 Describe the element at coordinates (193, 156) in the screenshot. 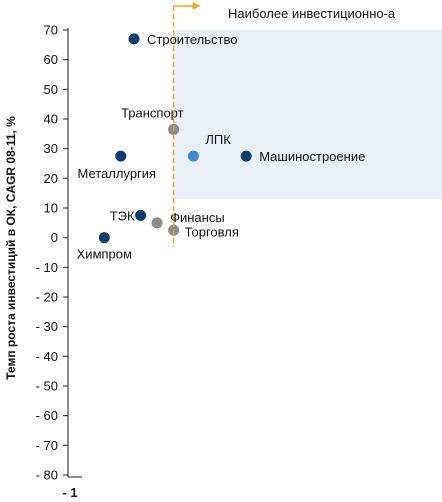

I see `point-ЛПК` at that location.